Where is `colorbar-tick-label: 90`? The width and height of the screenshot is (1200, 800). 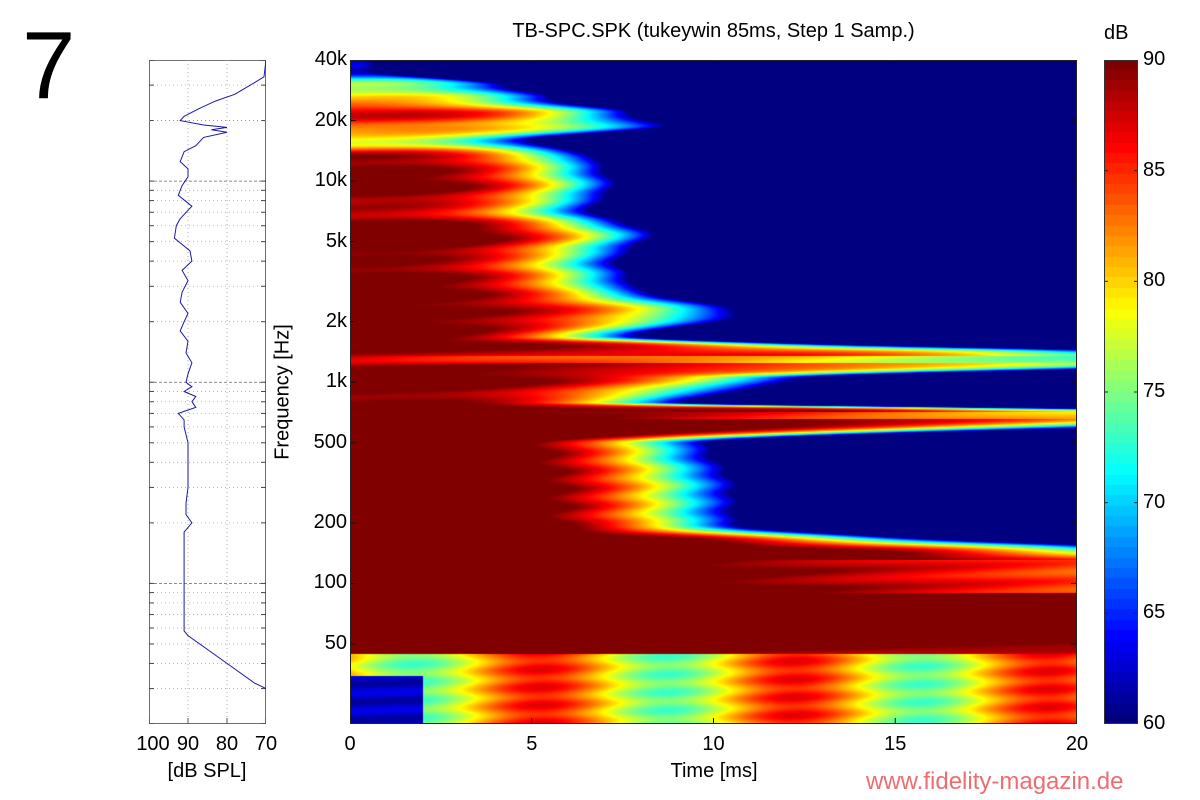 colorbar-tick-label: 90 is located at coordinates (1154, 59).